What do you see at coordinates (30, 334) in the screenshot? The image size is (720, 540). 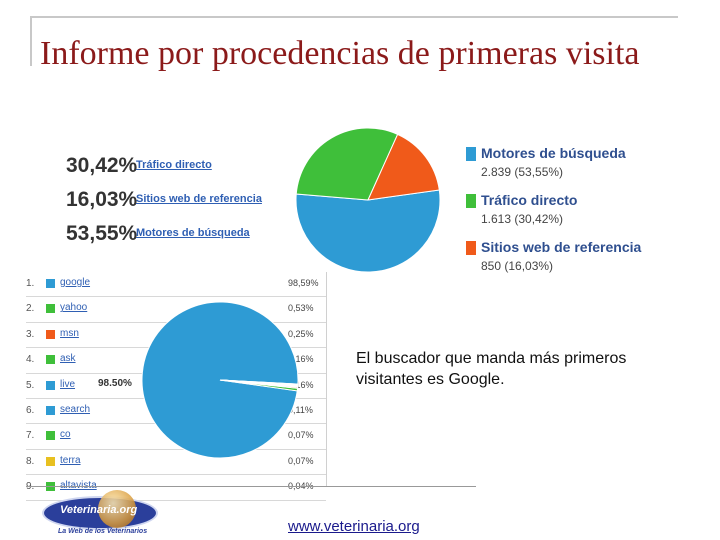 I see `row-rank: 3.` at bounding box center [30, 334].